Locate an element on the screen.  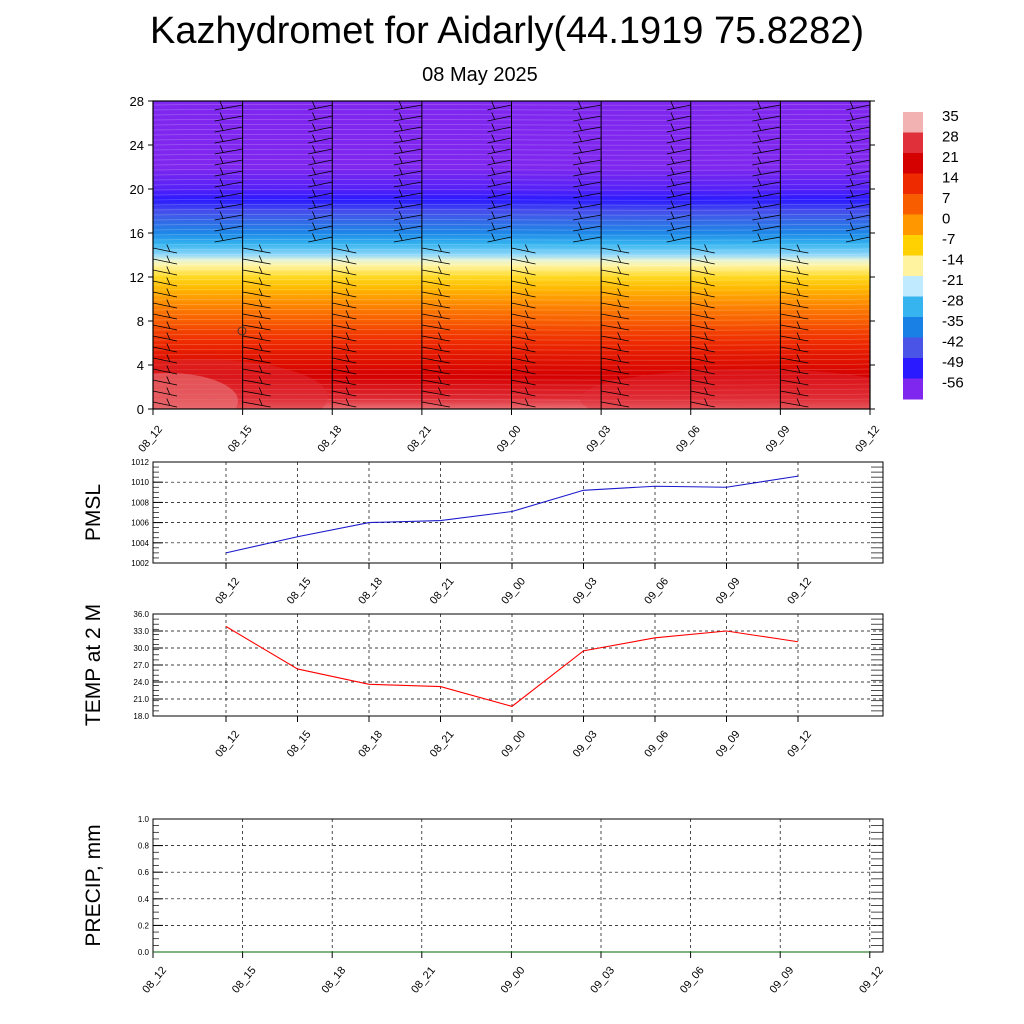
y-tick-label: 1.0 is located at coordinates (144, 819).